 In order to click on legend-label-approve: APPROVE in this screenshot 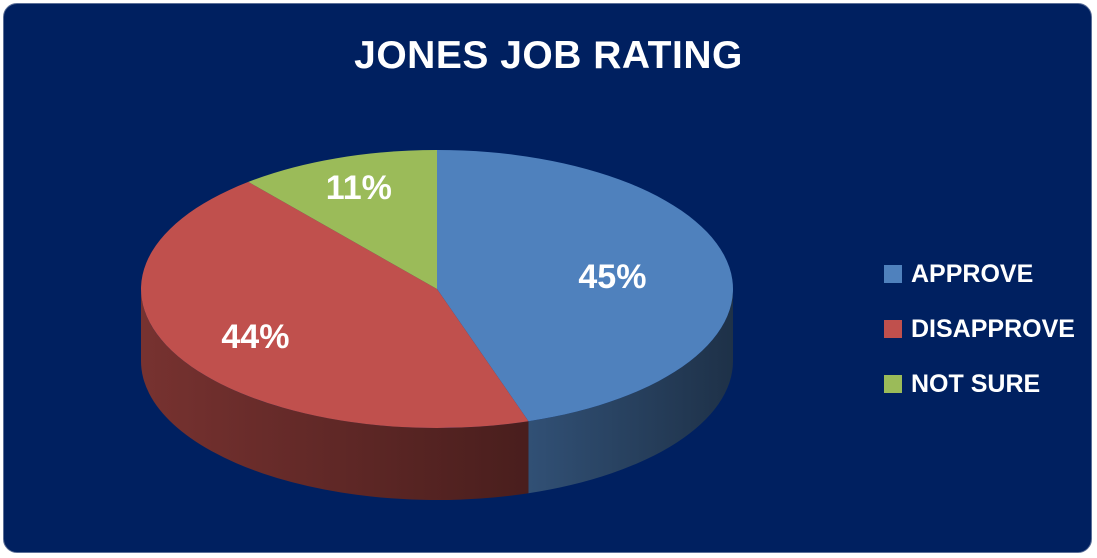, I will do `click(972, 273)`.